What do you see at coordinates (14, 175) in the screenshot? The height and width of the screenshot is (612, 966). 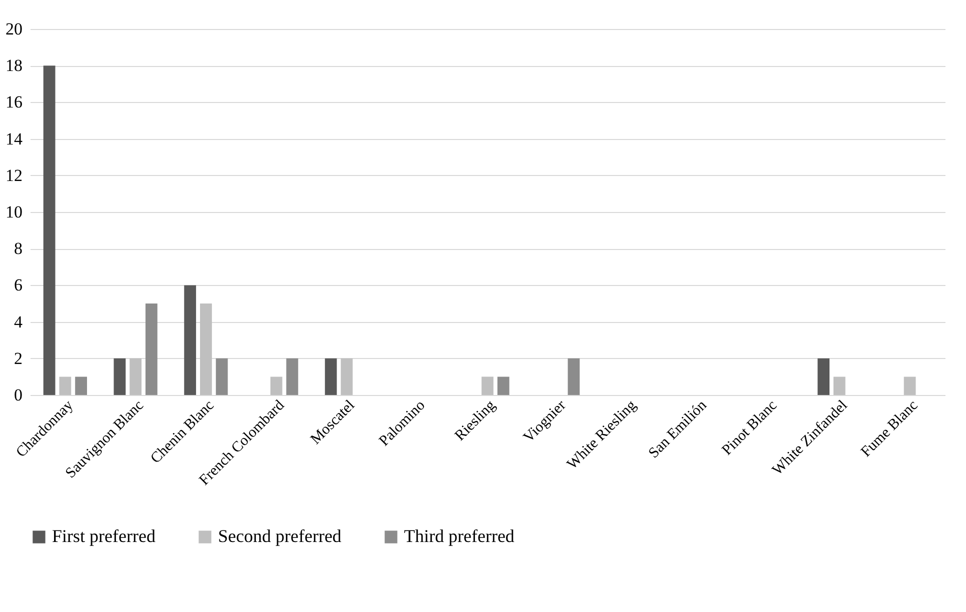 I see `y-tick-label: 12` at bounding box center [14, 175].